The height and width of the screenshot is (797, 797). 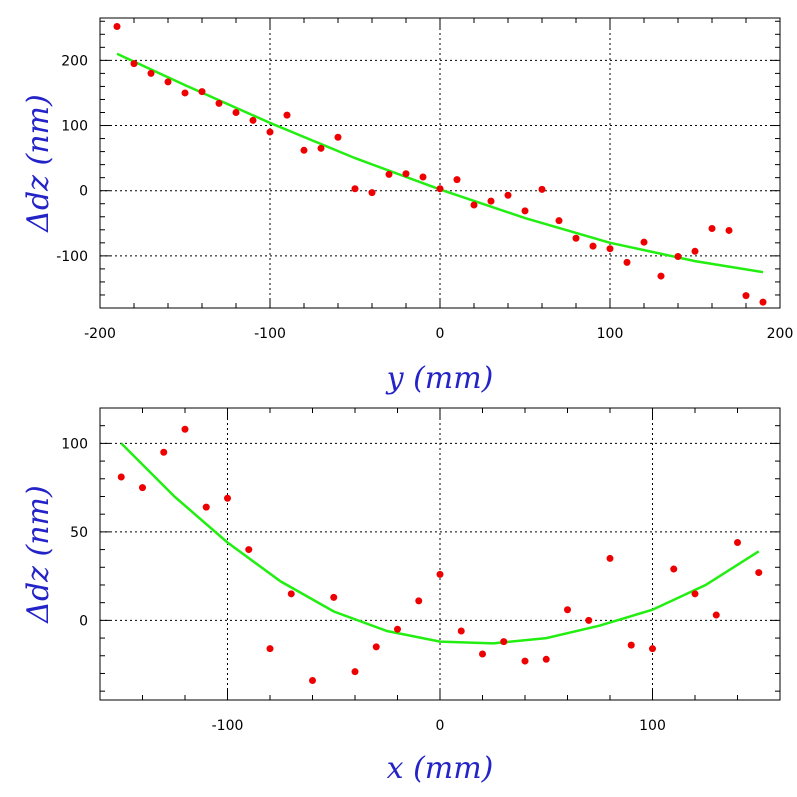 What do you see at coordinates (228, 726) in the screenshot?
I see `bottom-x-tick-label: -100` at bounding box center [228, 726].